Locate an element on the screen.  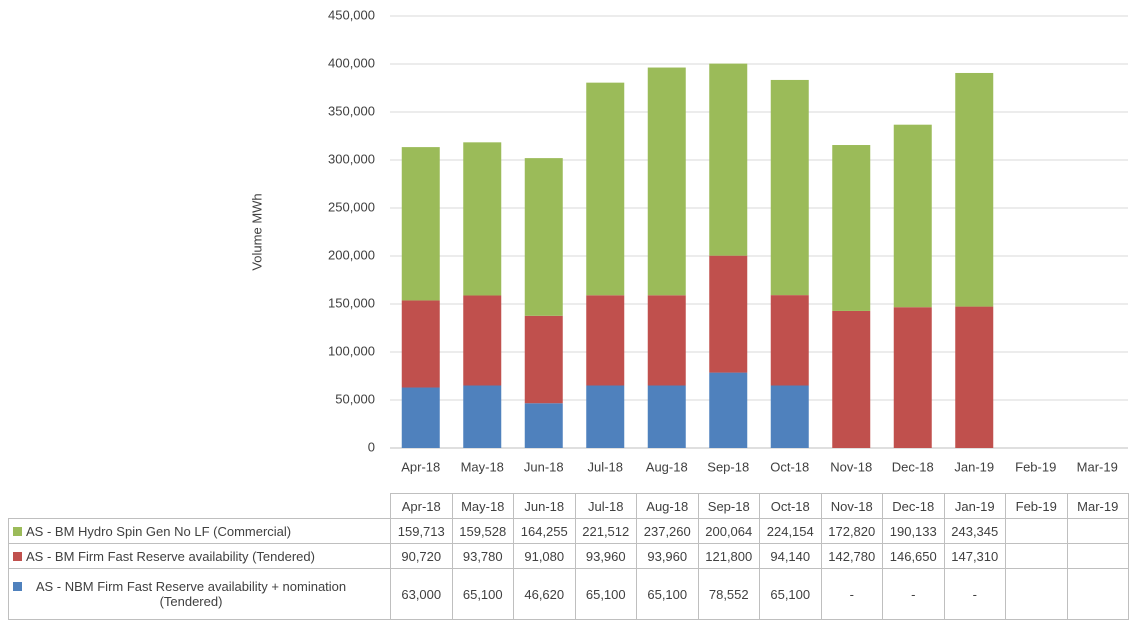
x-tick-label: May-18 is located at coordinates (482, 466).